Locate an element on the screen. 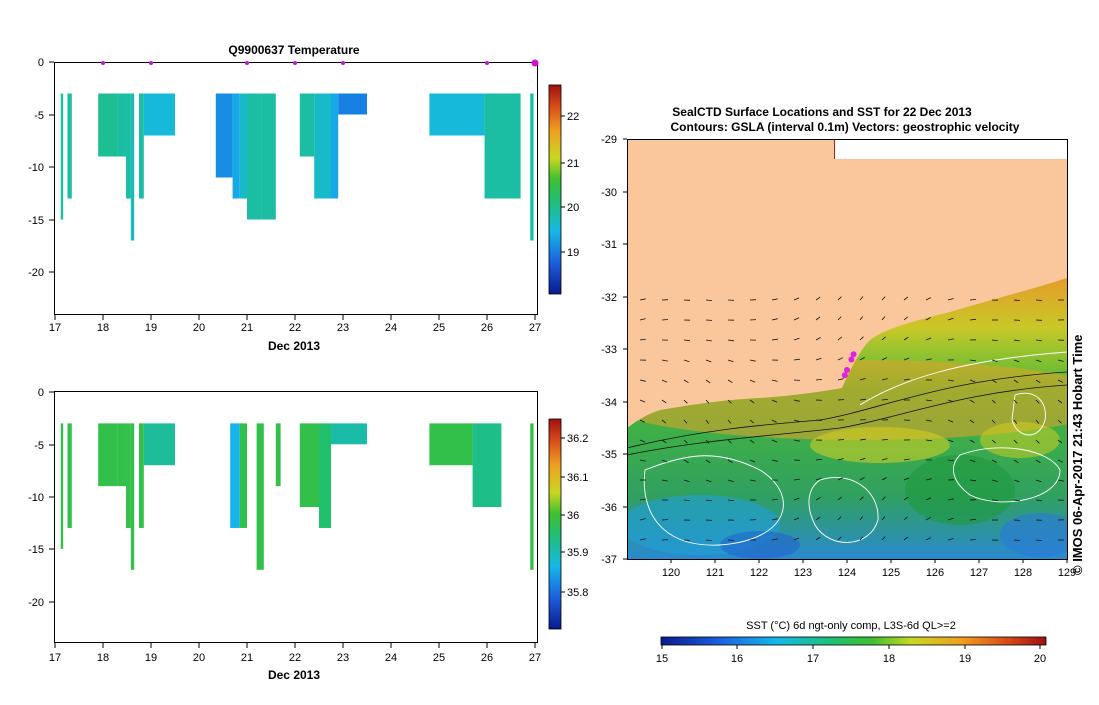 The height and width of the screenshot is (705, 1099). bottom-colorbar: 36.2 36.1 36 35.9 35.8 is located at coordinates (568, 524).